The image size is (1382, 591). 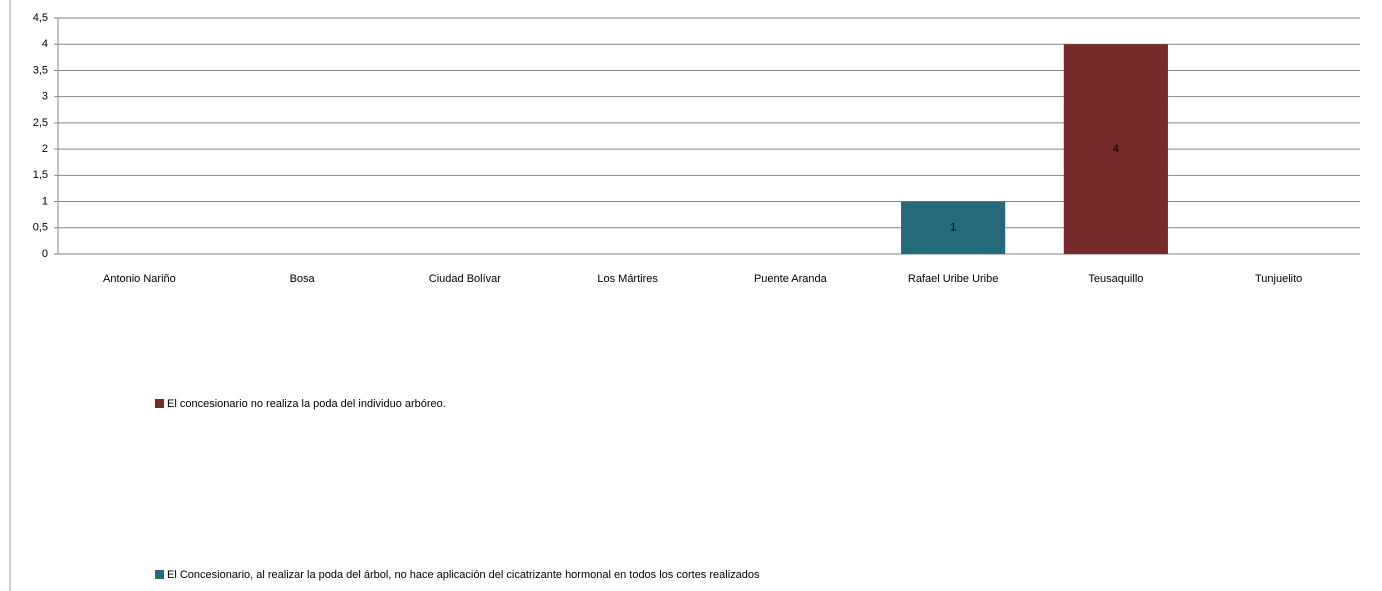 What do you see at coordinates (303, 279) in the screenshot?
I see `x-tick-label: Bosa` at bounding box center [303, 279].